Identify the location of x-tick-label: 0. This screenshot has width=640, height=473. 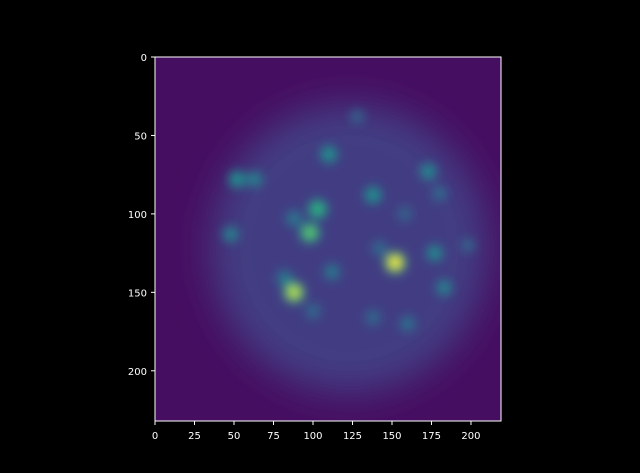
(155, 436).